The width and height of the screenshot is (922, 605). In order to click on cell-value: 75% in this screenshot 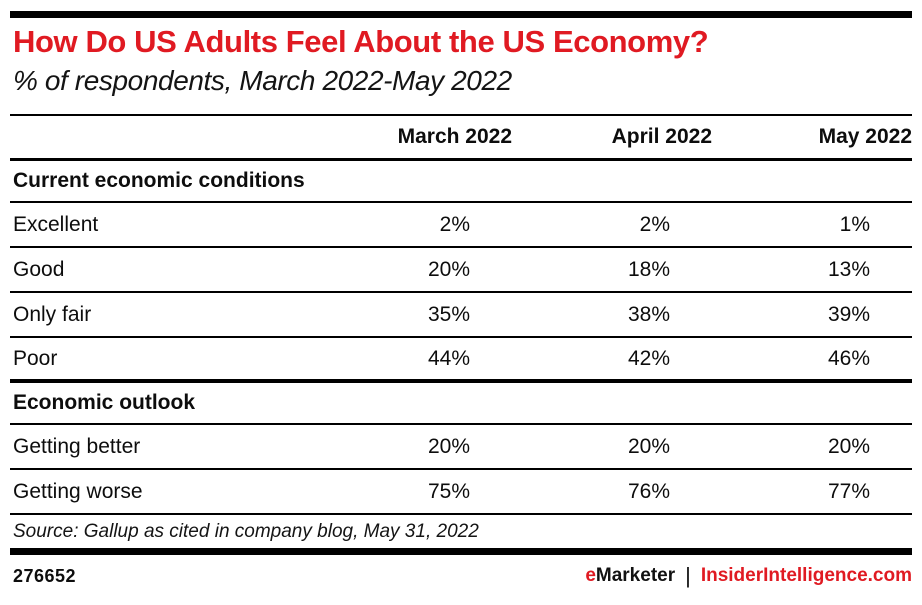, I will do `click(448, 491)`.